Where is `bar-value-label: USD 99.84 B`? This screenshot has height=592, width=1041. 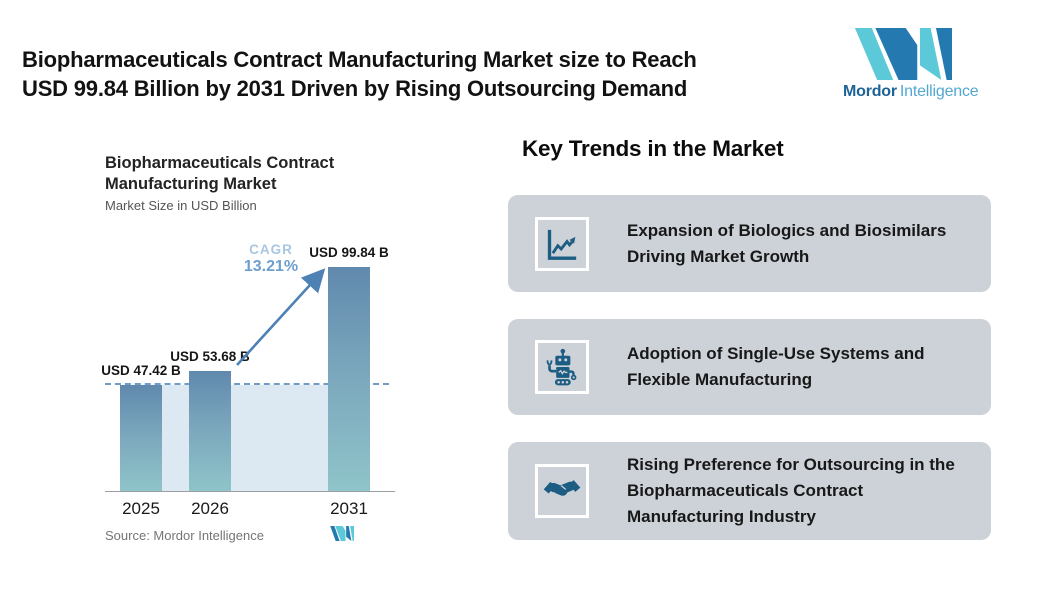 bar-value-label: USD 99.84 B is located at coordinates (349, 252).